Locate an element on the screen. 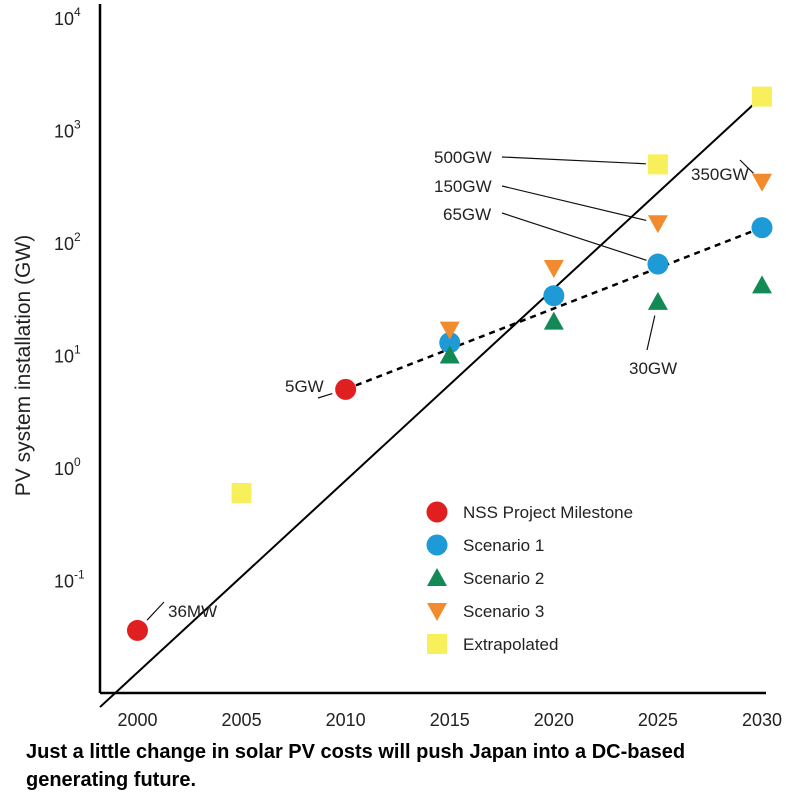 This screenshot has width=786, height=800. x-tick-label: 2030 is located at coordinates (762, 720).